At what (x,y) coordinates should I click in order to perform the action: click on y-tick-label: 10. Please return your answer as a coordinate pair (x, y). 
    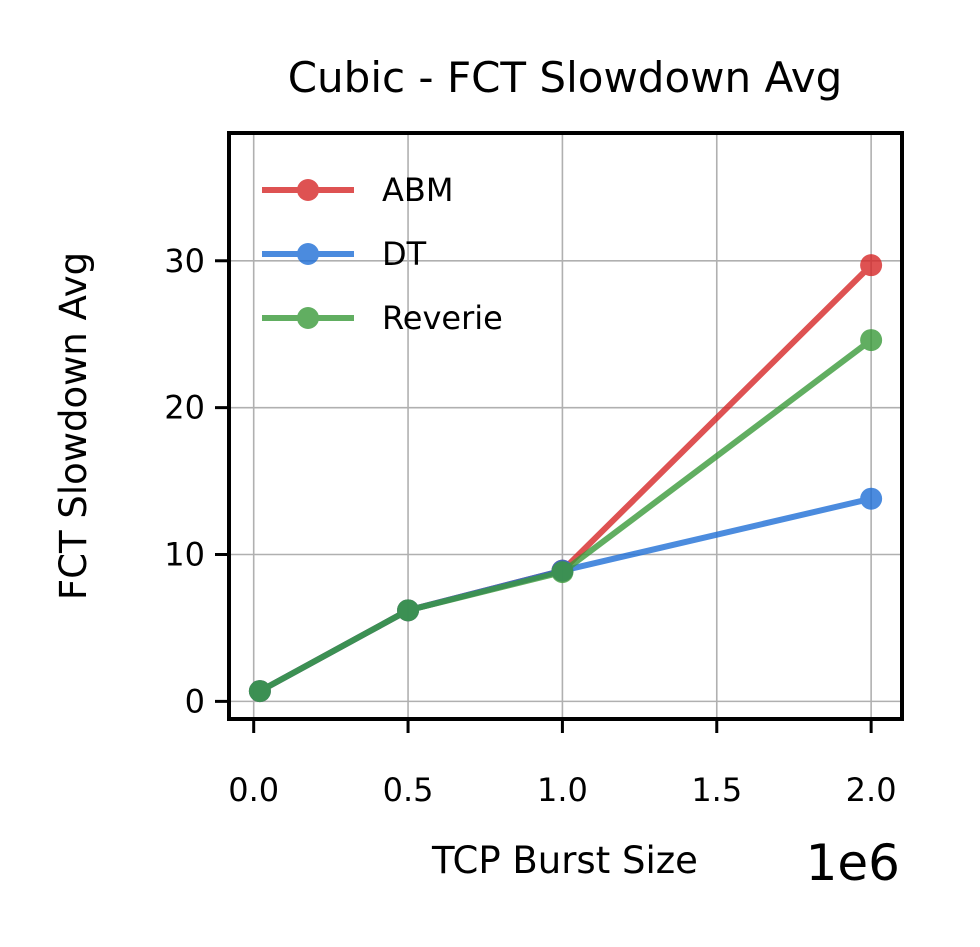
    Looking at the image, I should click on (184, 555).